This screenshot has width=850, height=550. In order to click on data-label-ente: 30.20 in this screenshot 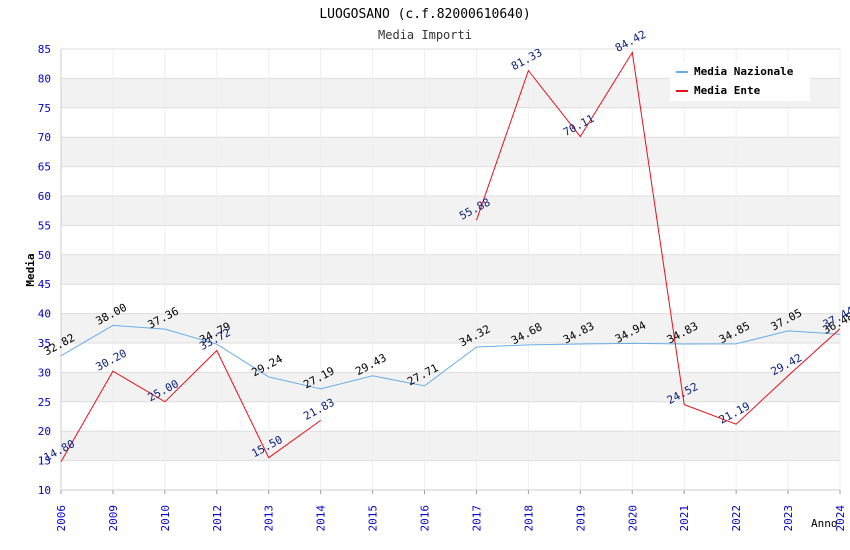, I will do `click(111, 360)`.